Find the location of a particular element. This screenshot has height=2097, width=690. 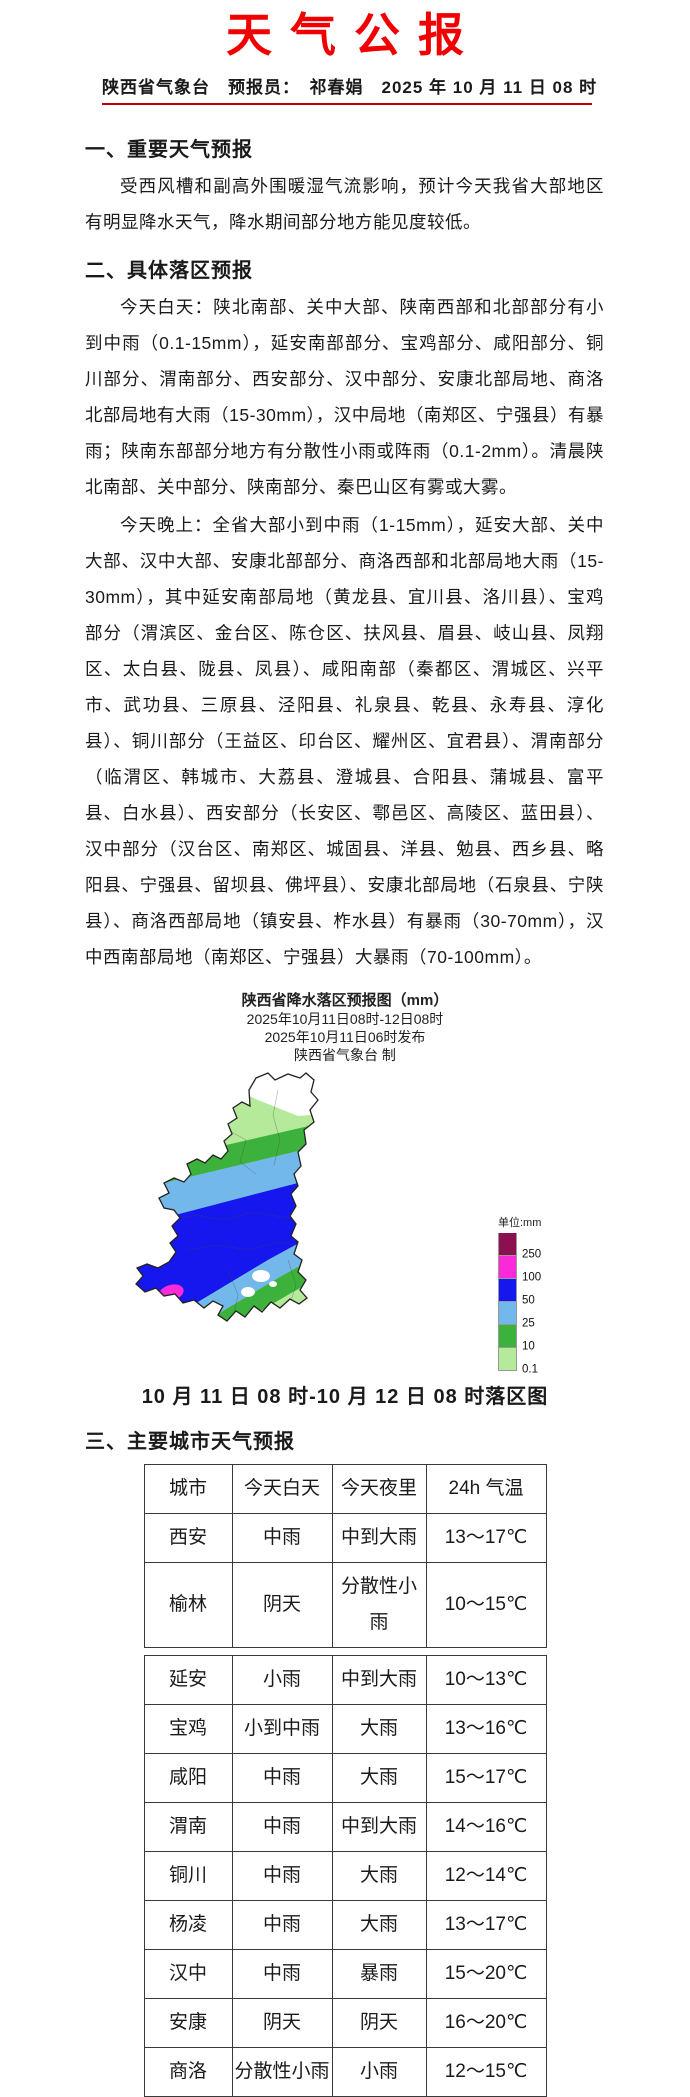

map-canvas: 单位:mm 250 100 50 25 10 0.1 is located at coordinates (345, 1223).